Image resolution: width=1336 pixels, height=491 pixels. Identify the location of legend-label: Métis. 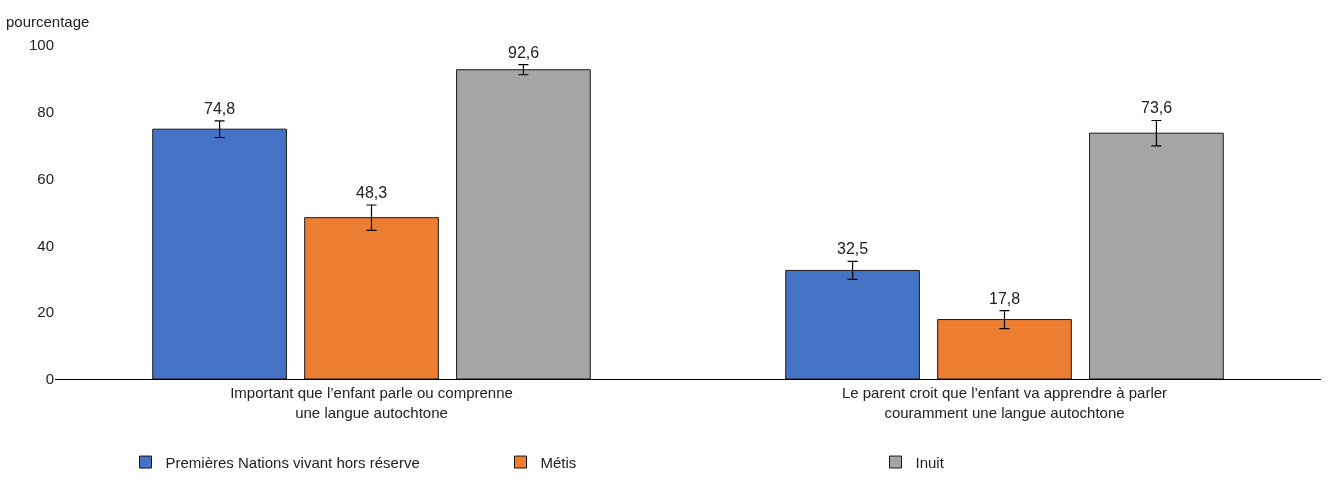
(558, 462).